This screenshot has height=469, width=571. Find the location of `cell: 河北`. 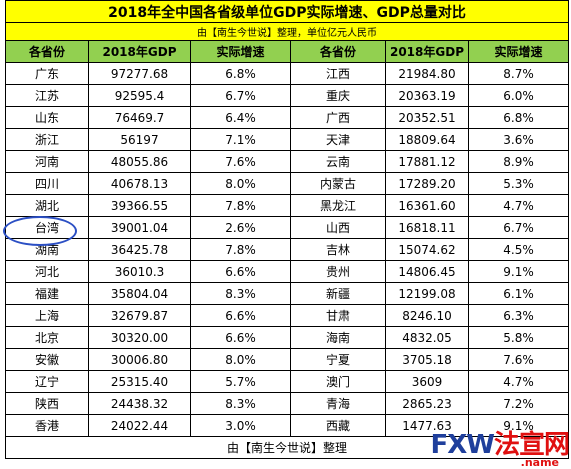

cell: 河北 is located at coordinates (47, 271).